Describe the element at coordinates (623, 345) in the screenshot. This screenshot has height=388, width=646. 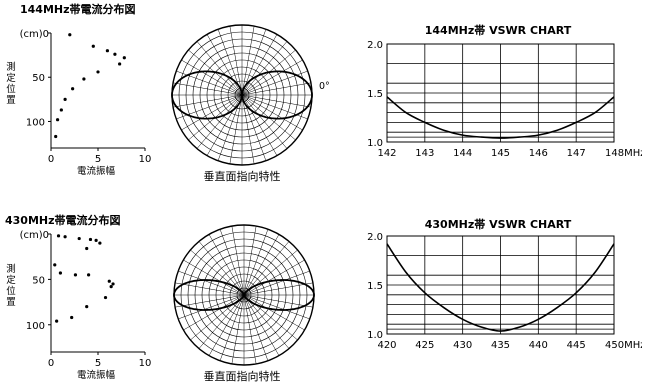
I see `x-tick-label: 450MHz` at that location.